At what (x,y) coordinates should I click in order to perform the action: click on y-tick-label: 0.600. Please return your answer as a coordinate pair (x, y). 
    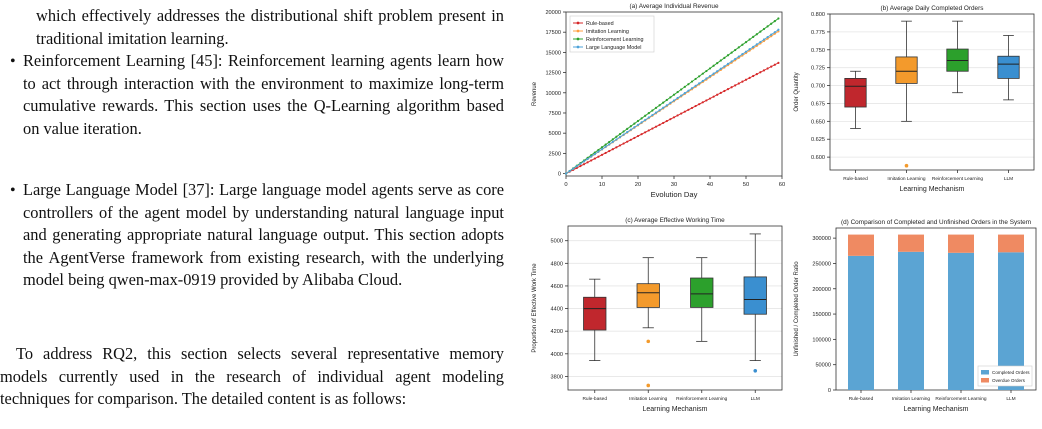
    Looking at the image, I should click on (818, 158).